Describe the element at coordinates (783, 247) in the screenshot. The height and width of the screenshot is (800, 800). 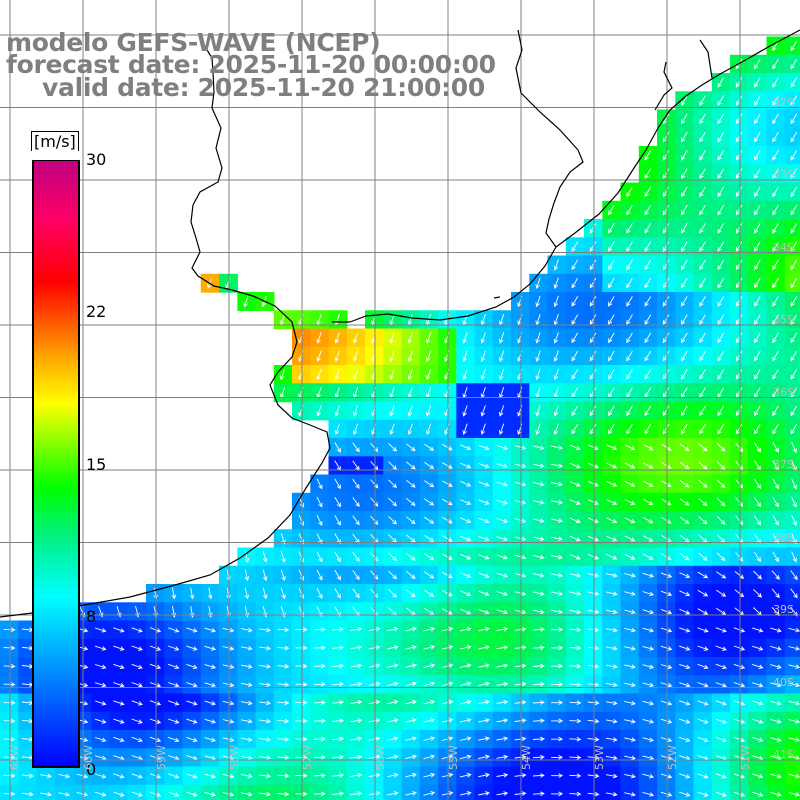
I see `lat-label: 34S` at that location.